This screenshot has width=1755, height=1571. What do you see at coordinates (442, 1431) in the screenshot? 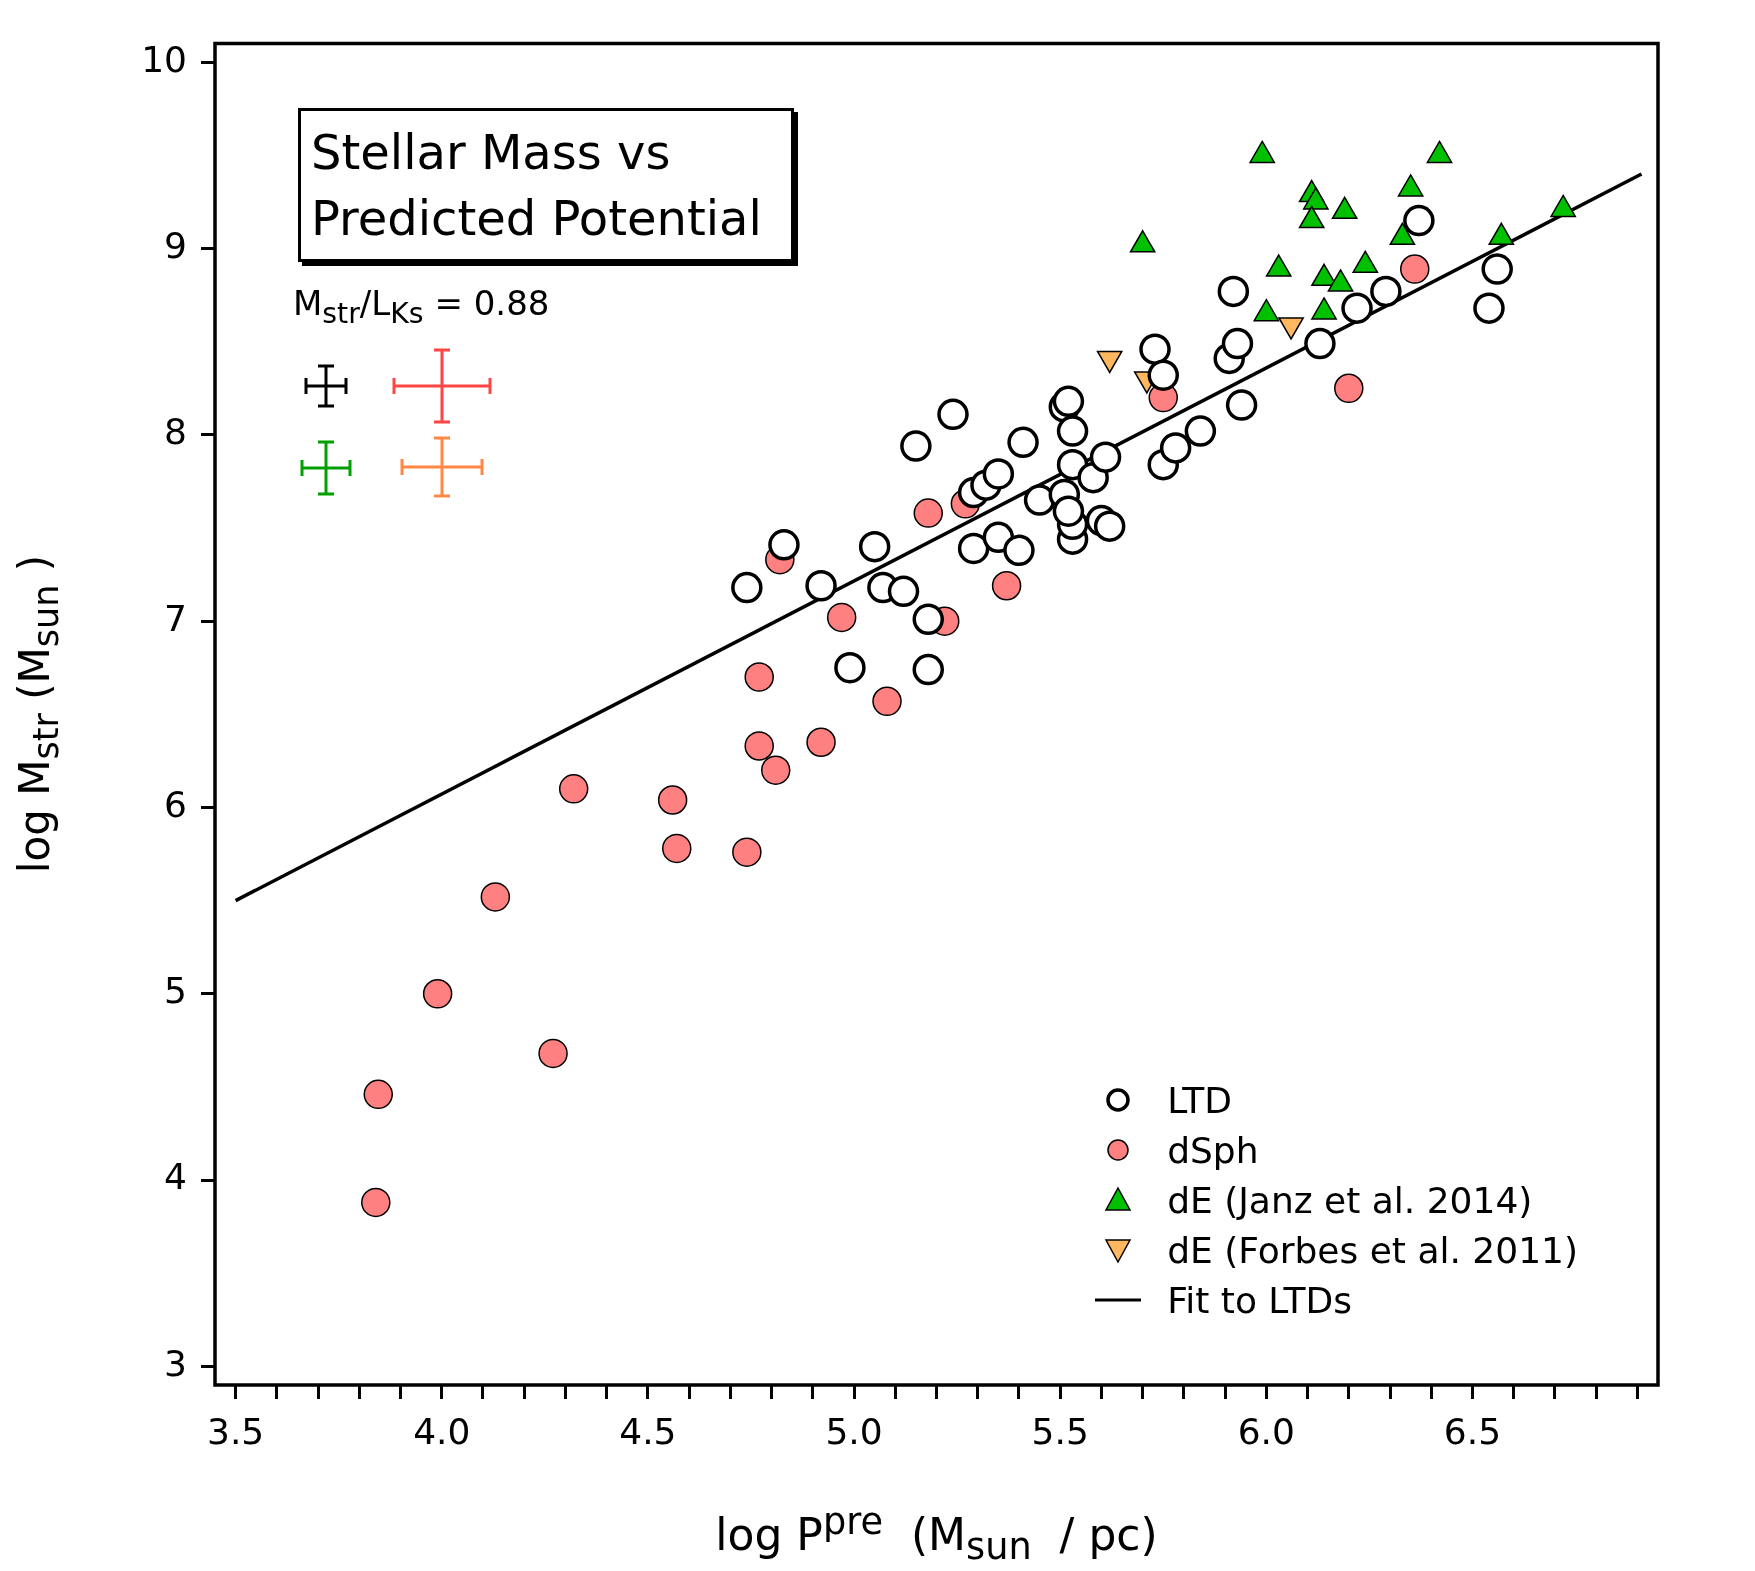
I see `x-tick-label: 4.0` at bounding box center [442, 1431].